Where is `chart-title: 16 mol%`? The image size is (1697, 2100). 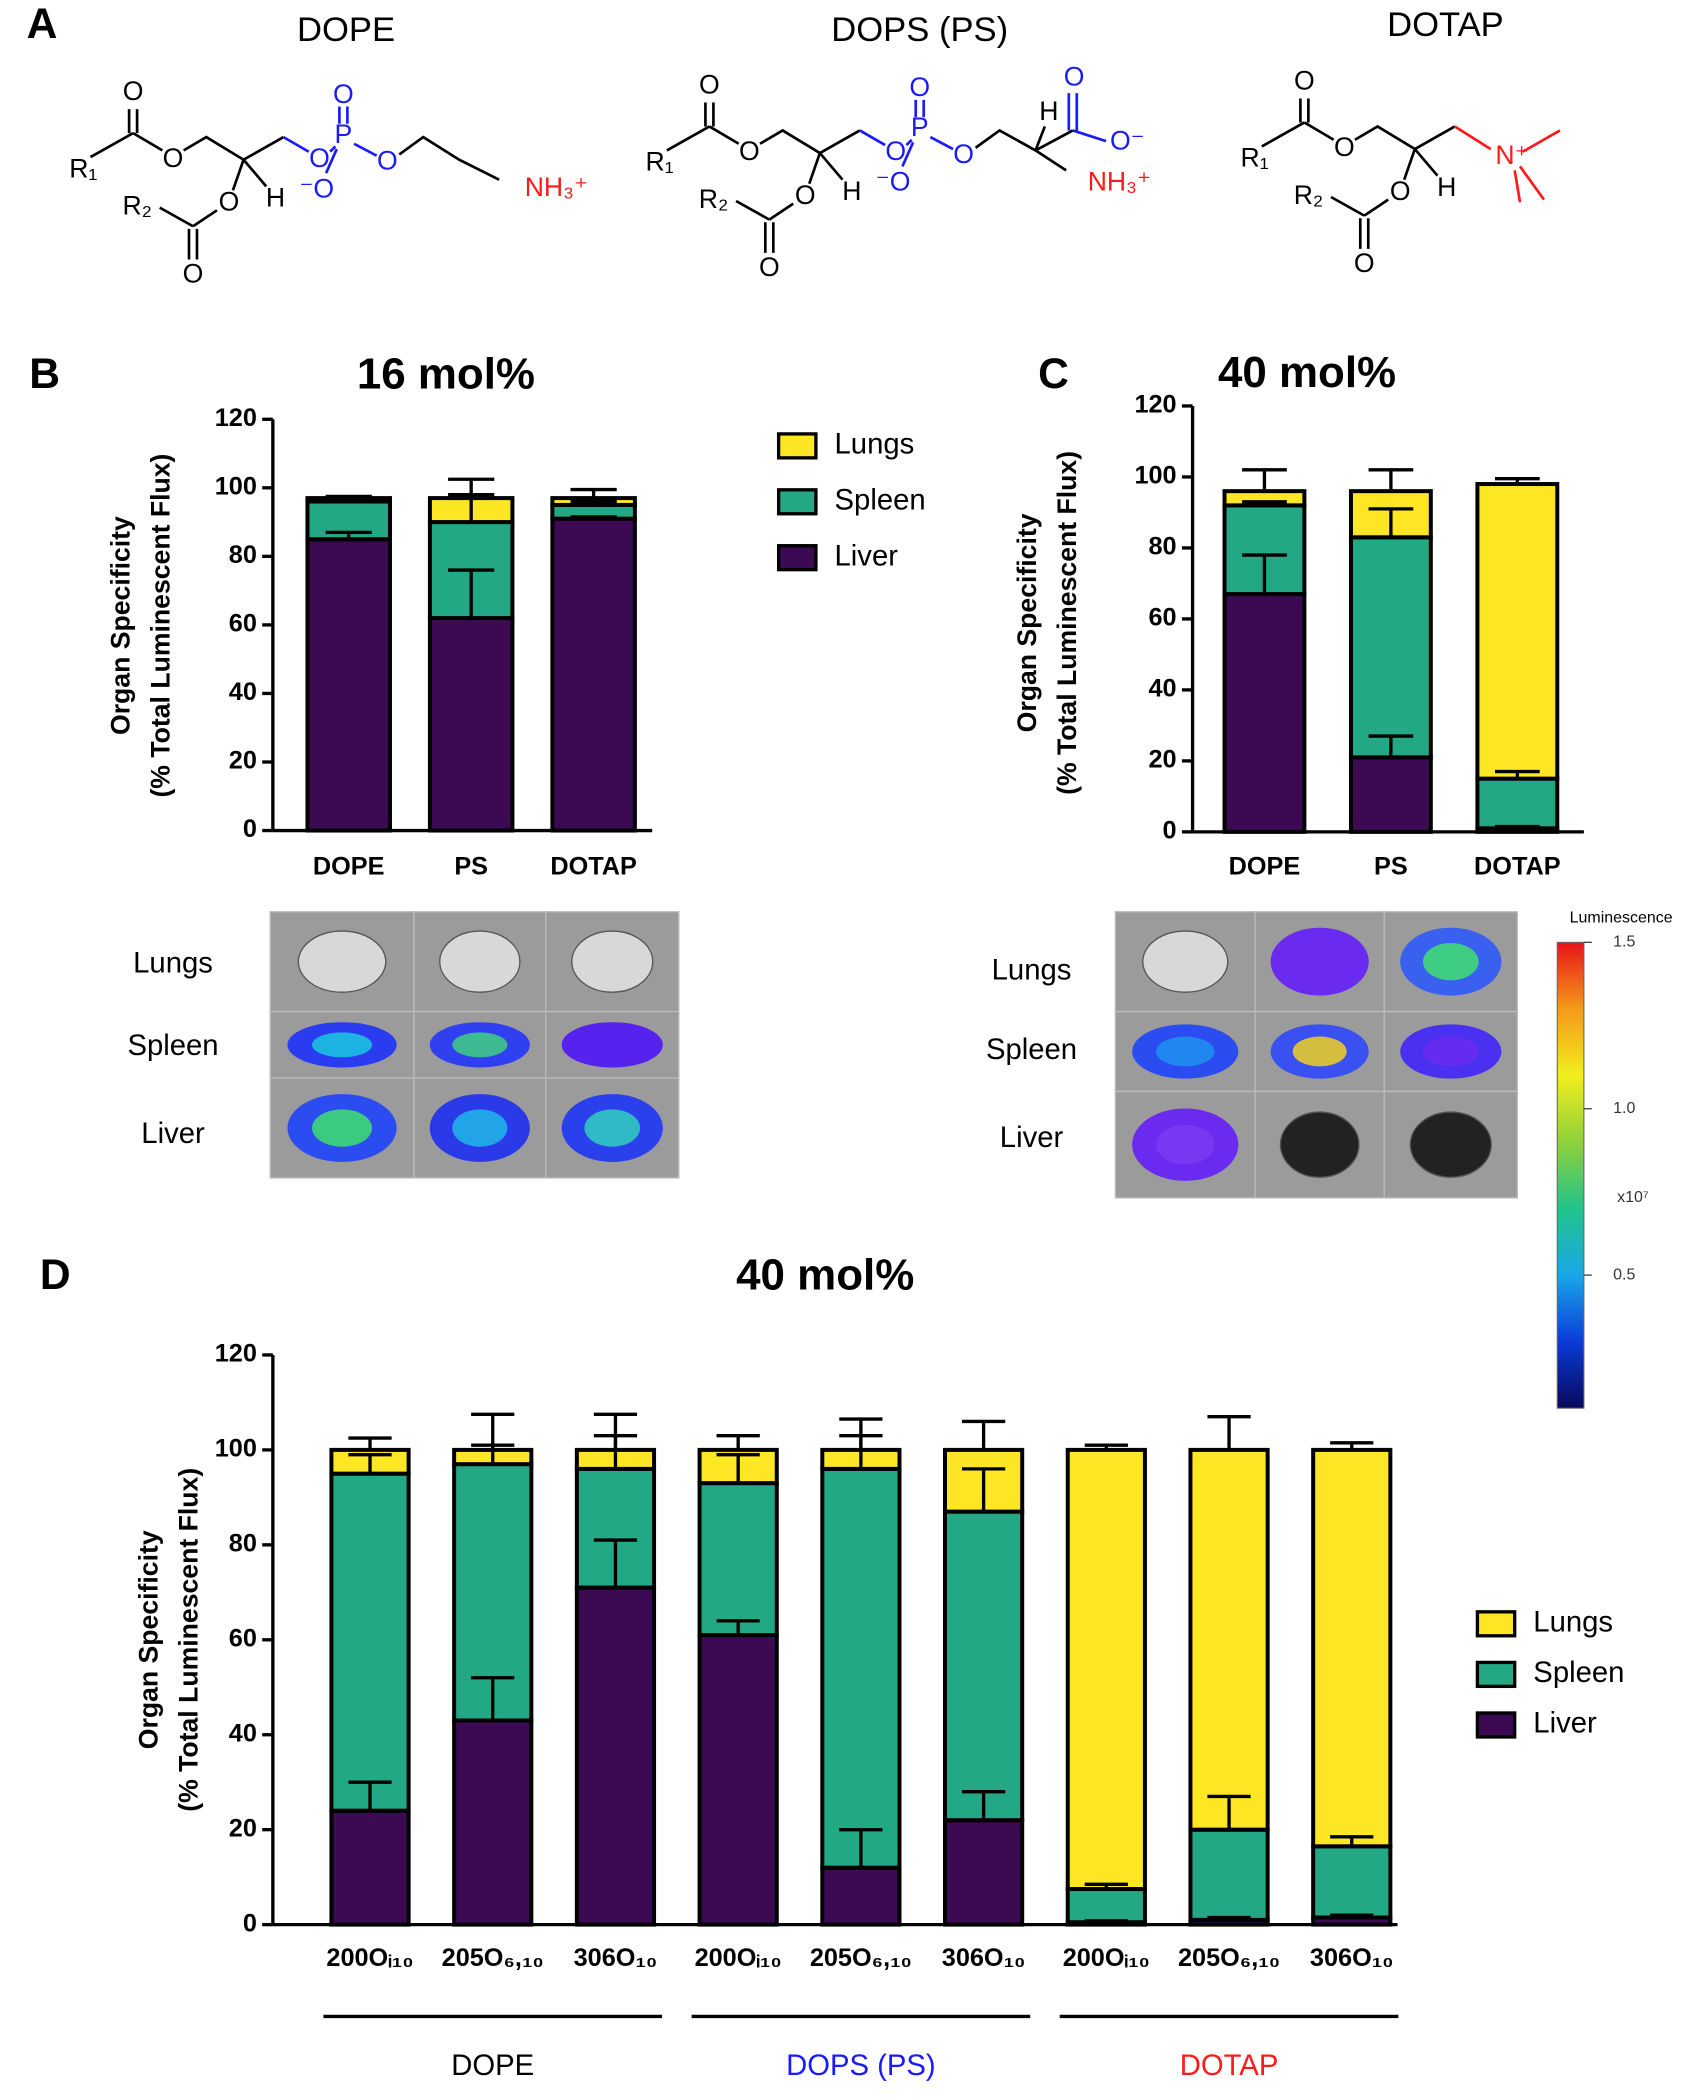 chart-title: 16 mol% is located at coordinates (446, 373).